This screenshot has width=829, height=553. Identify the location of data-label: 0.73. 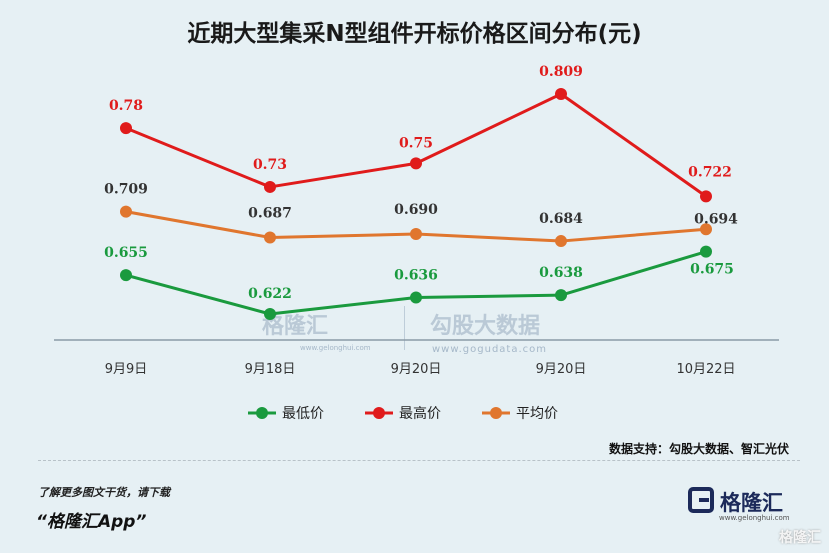
(270, 165).